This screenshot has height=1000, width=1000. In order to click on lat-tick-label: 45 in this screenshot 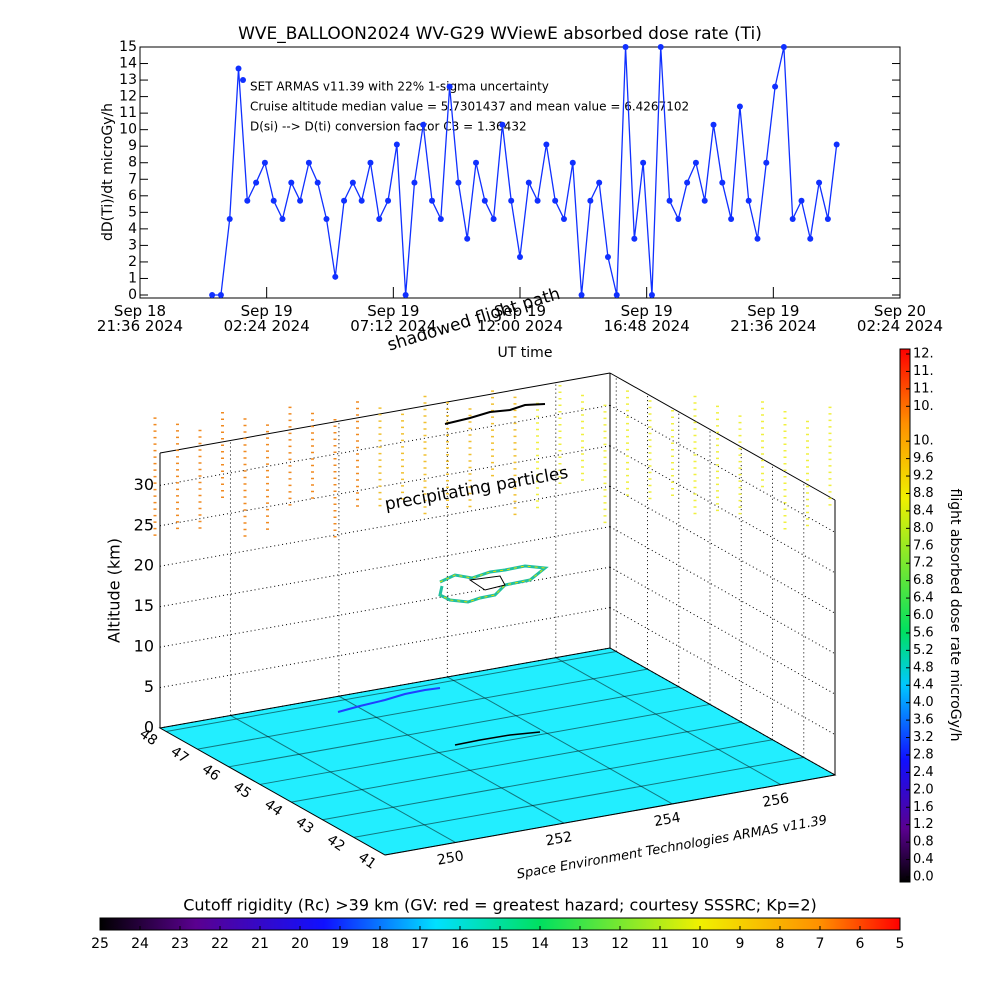, I will do `click(242, 790)`.